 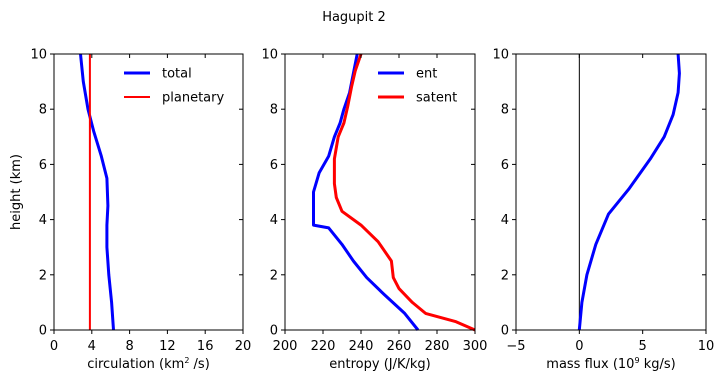 I want to click on x-tick-label: 10, so click(x=706, y=346).